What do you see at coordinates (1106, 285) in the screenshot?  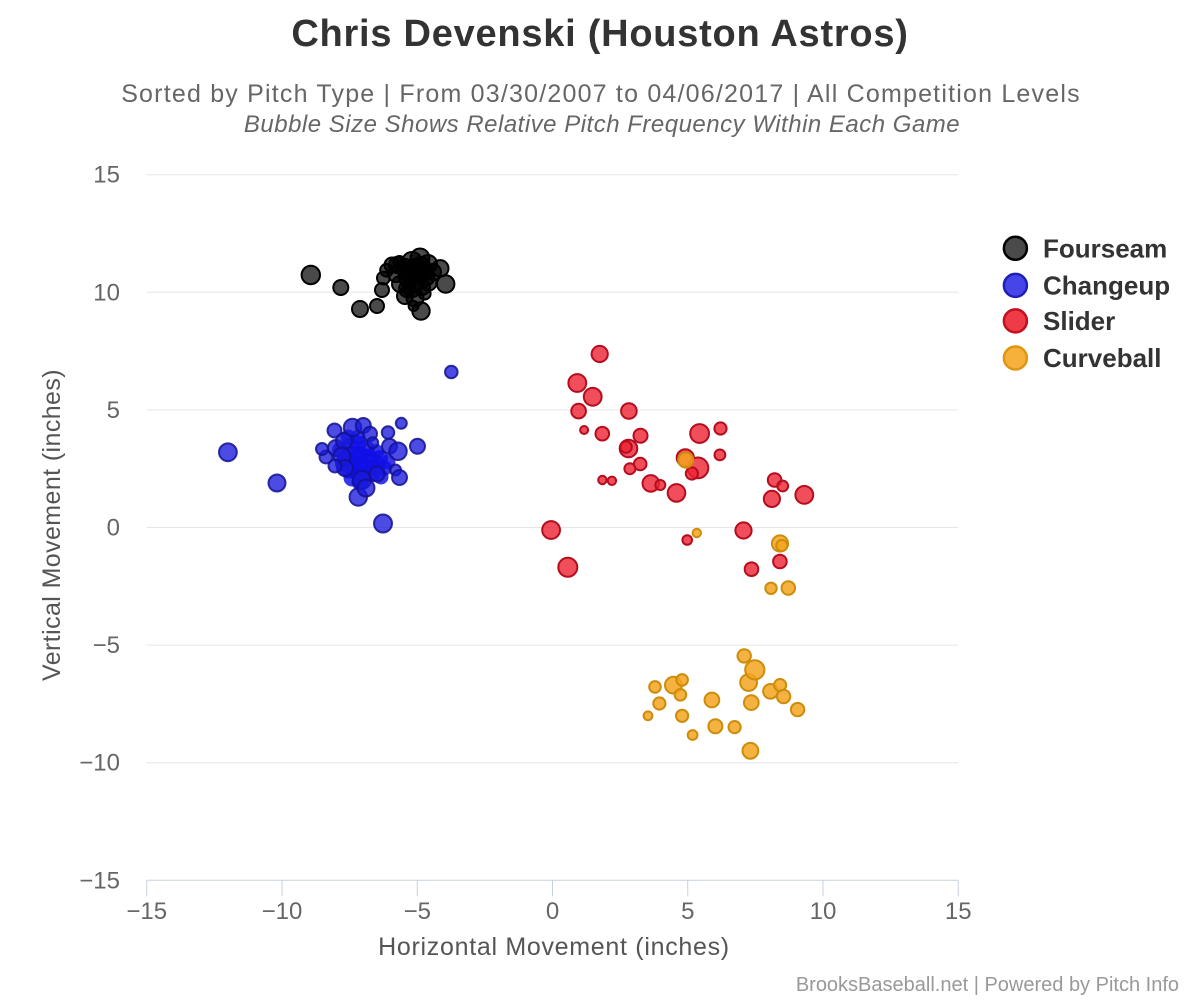 I see `svg-text: Changeup` at bounding box center [1106, 285].